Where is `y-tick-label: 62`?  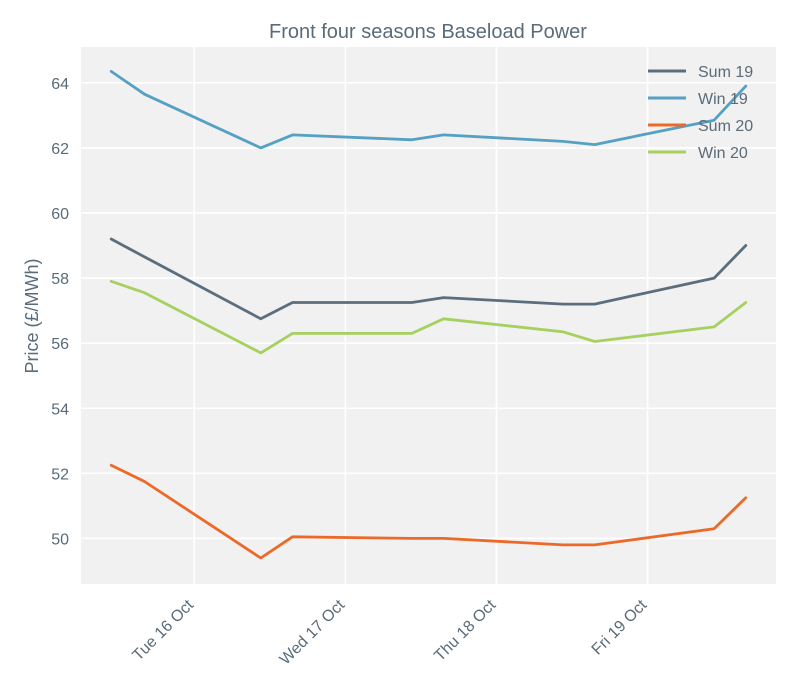 y-tick-label: 62 is located at coordinates (60, 149).